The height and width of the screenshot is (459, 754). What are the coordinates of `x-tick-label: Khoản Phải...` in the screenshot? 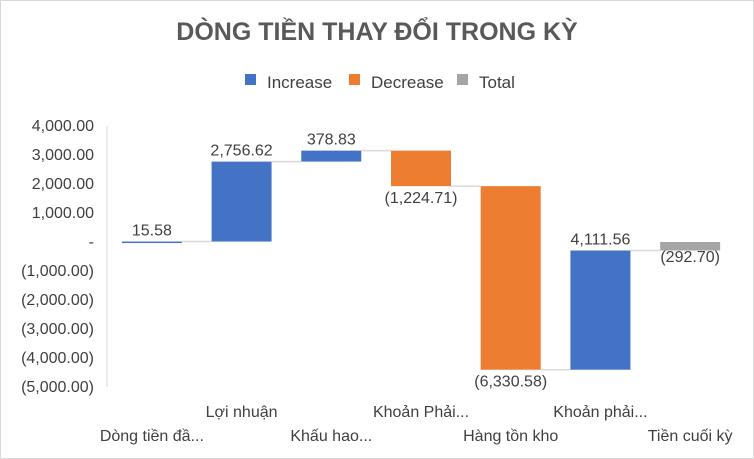 It's located at (421, 412).